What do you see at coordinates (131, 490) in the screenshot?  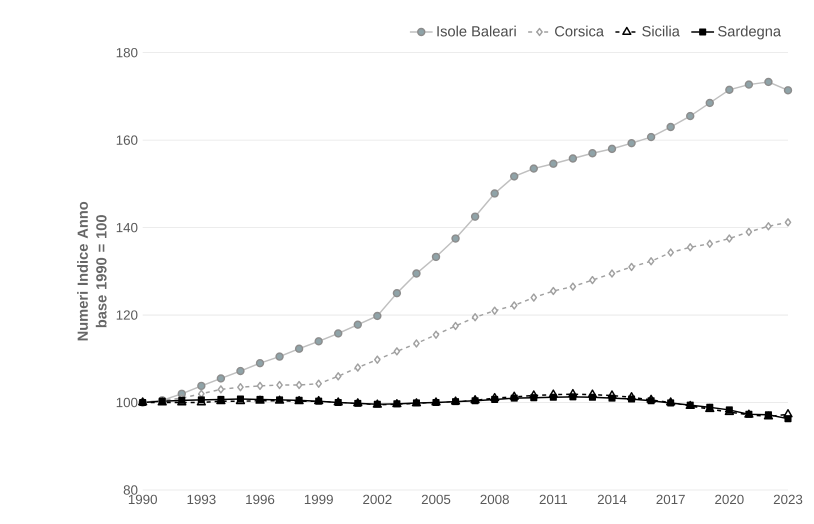 I see `y-tick-label: 80` at bounding box center [131, 490].